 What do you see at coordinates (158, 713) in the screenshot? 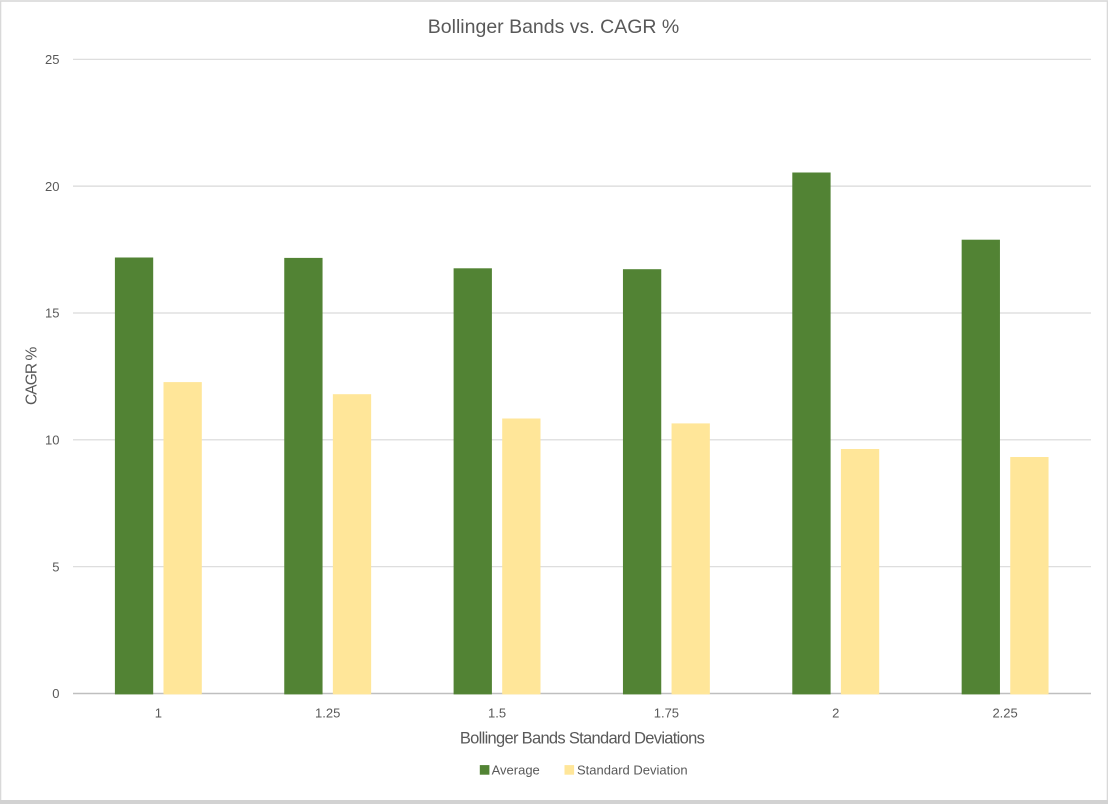
I see `svg-text: 1` at bounding box center [158, 713].